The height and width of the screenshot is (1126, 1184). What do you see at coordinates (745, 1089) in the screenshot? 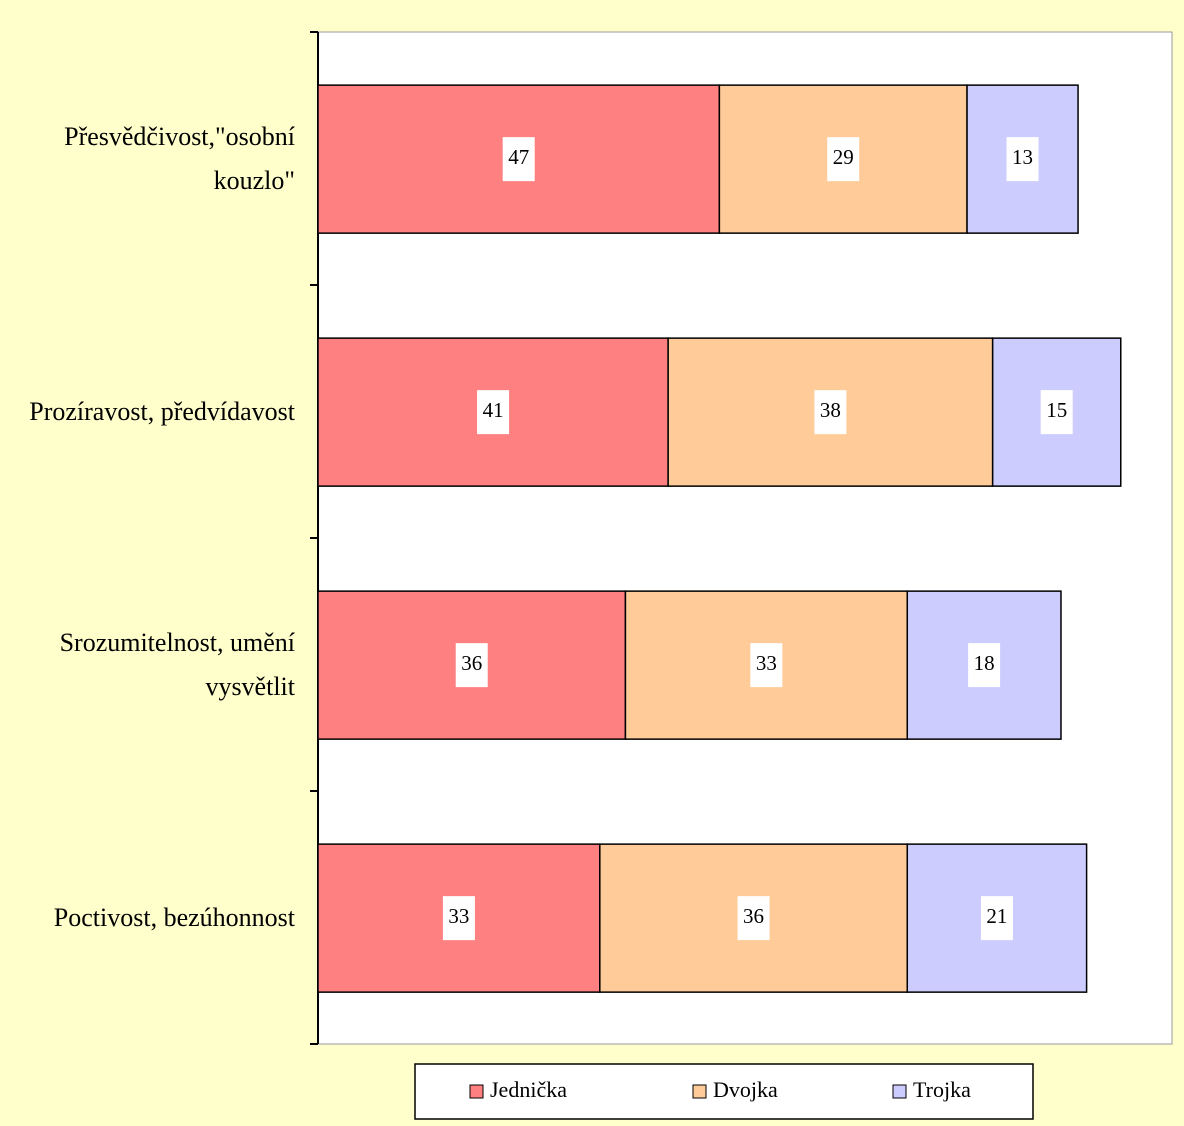
I see `legend-label: Dvojka` at bounding box center [745, 1089].